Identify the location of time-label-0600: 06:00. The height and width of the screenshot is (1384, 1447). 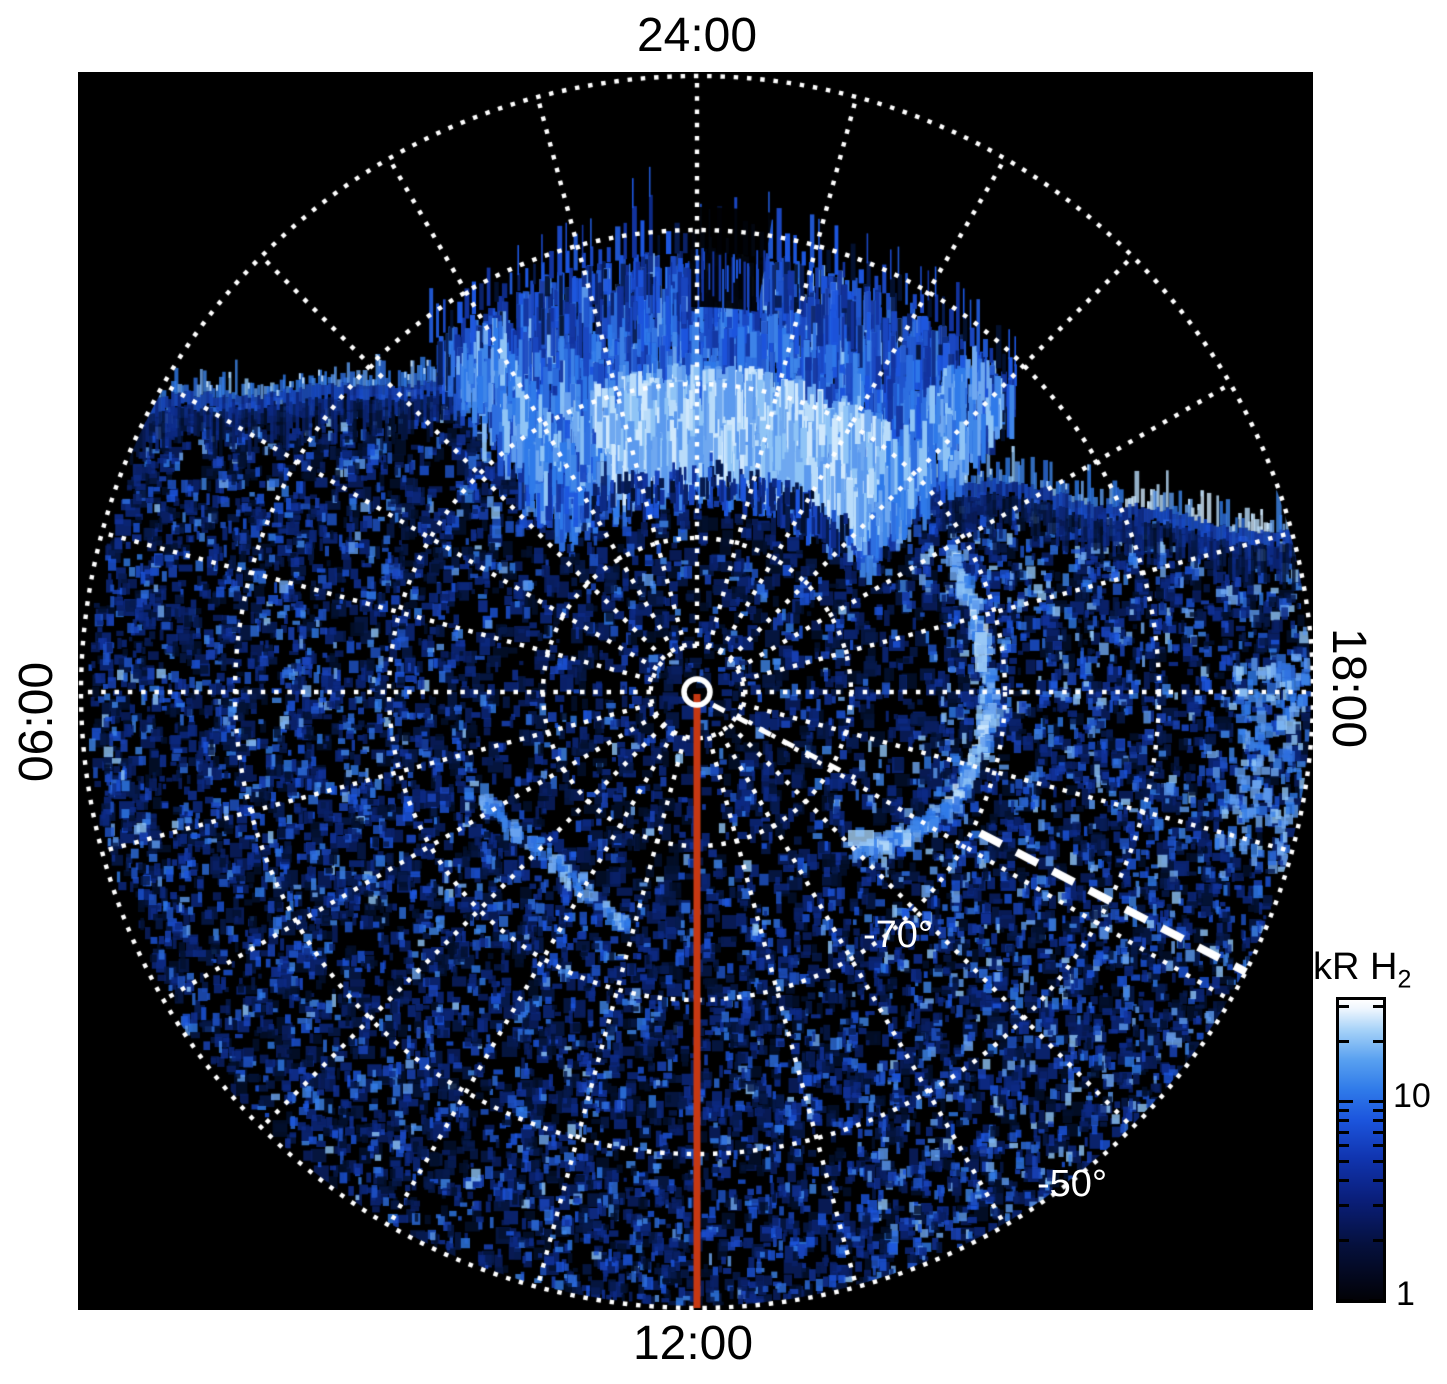
(36, 722).